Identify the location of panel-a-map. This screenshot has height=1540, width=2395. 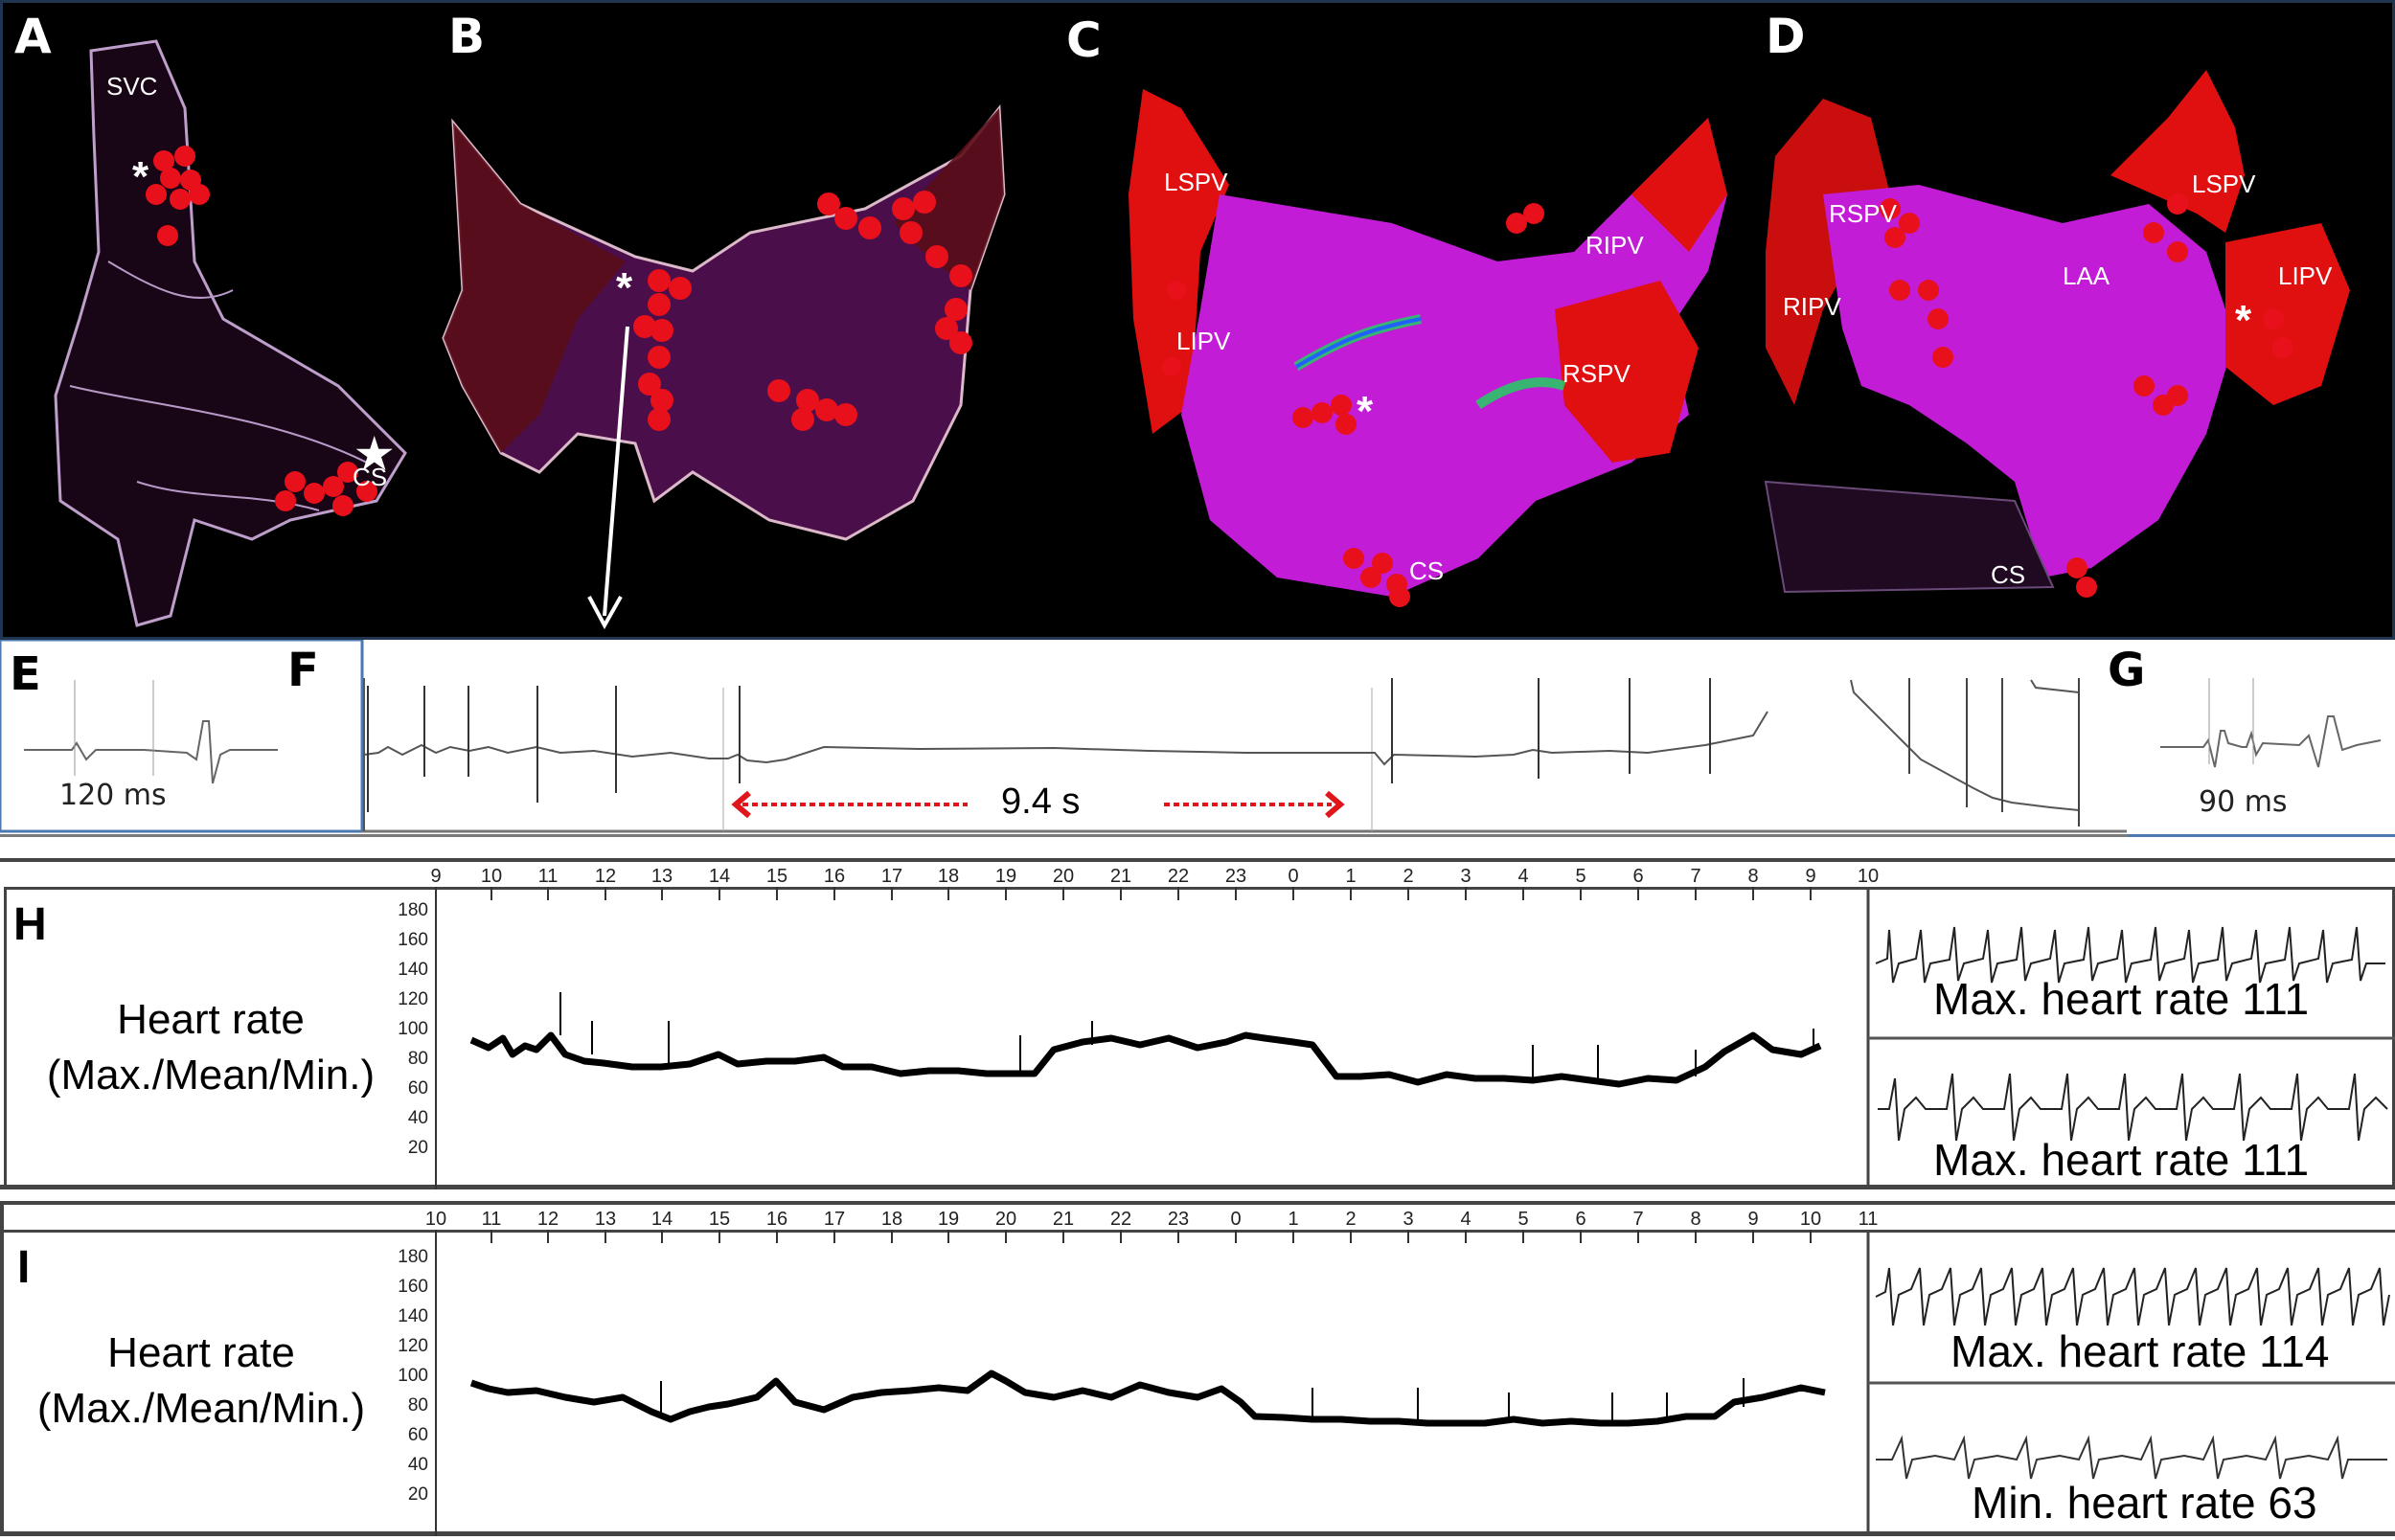
(230, 333).